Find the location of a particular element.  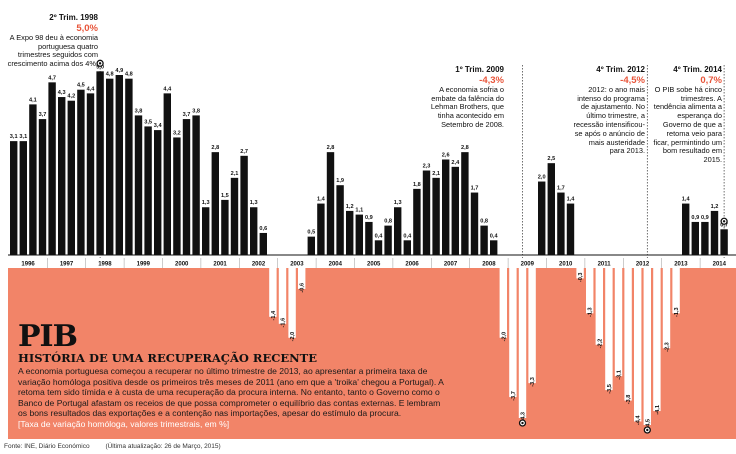

year-label: 2000 is located at coordinates (182, 265).